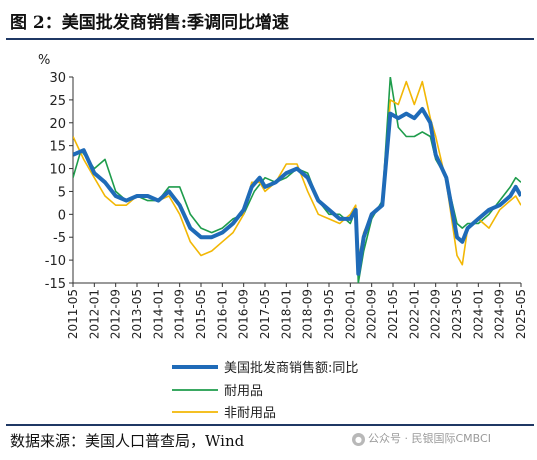  I want to click on x-tick-label: 2024-01, so click(478, 314).